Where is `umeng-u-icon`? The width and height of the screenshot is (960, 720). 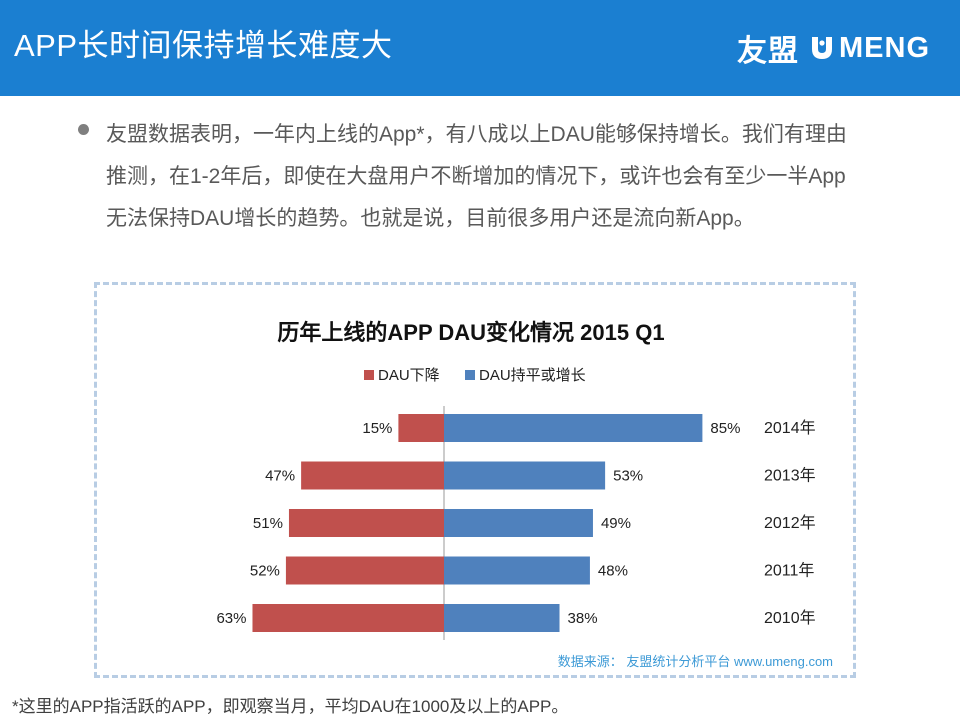 umeng-u-icon is located at coordinates (822, 48).